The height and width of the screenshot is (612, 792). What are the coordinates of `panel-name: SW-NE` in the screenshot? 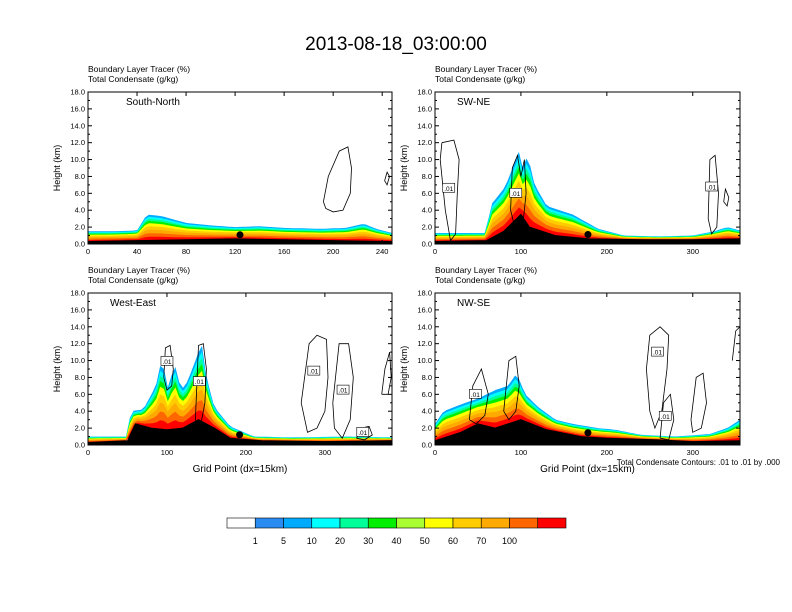 It's located at (473, 102).